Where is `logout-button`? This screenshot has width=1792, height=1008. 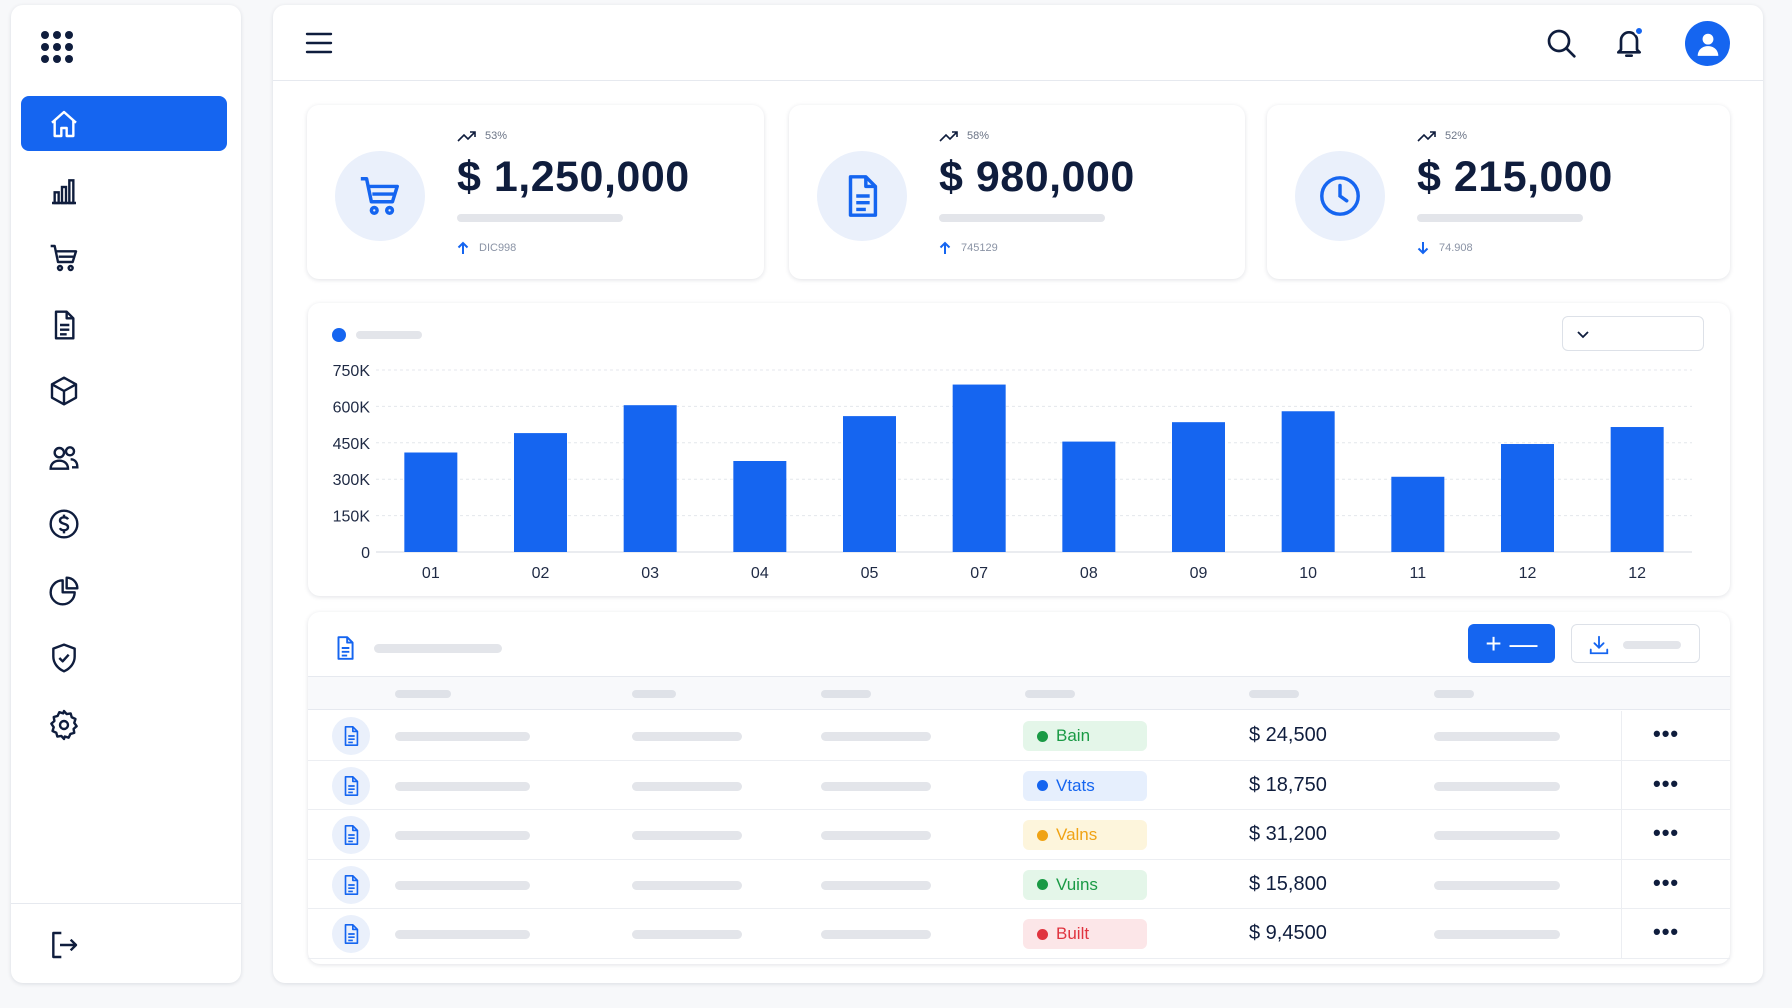
logout-button is located at coordinates (124, 944).